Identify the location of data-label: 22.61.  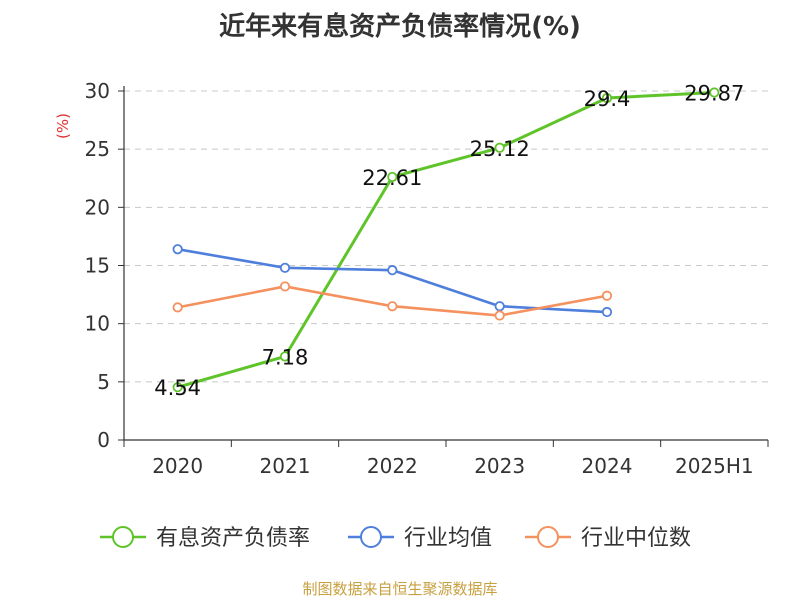
(392, 178).